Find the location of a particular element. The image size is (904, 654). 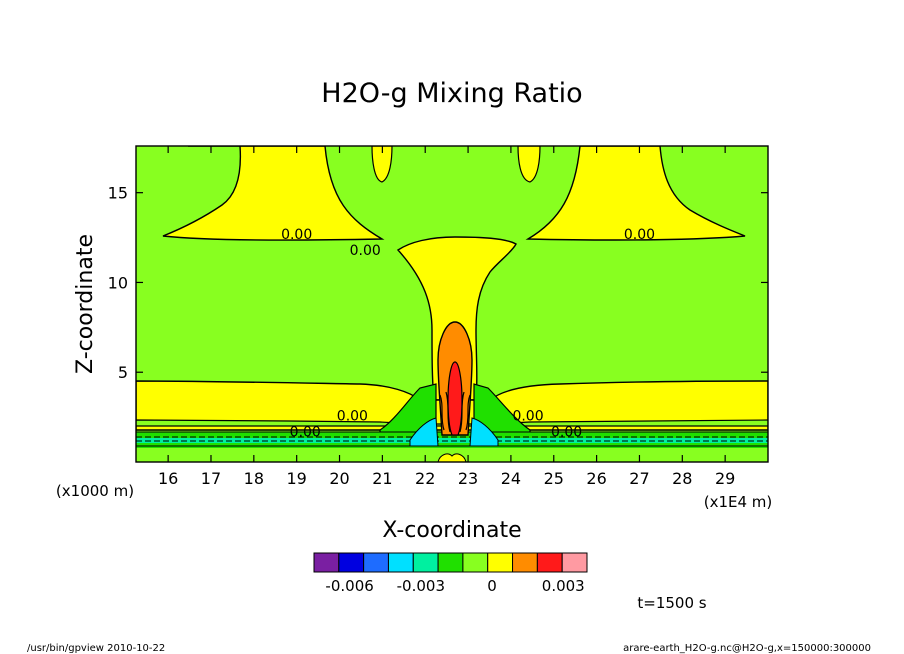

colorbar-tick-label: 0 is located at coordinates (492, 586).